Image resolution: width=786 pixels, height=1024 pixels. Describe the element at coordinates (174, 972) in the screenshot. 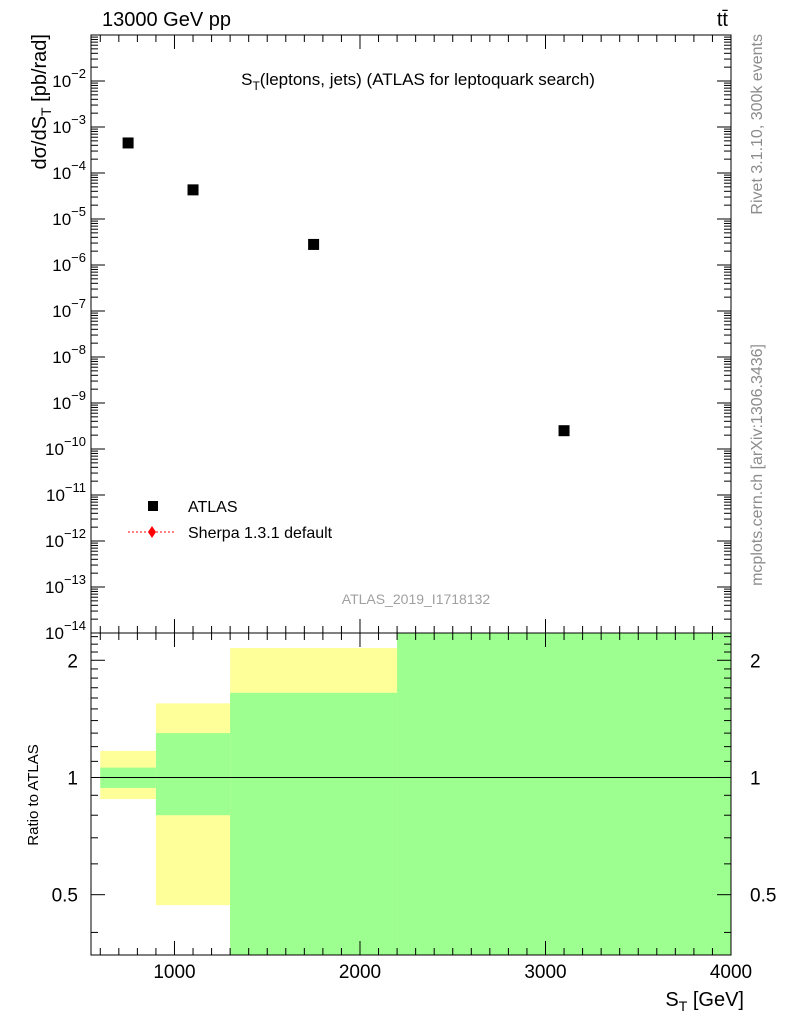

I see `x-tick-label: 1000` at that location.